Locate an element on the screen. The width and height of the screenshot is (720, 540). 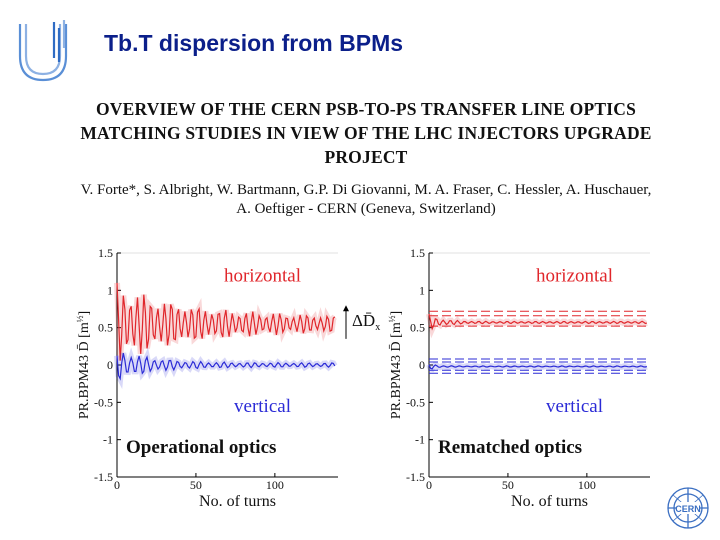
delta-annotation-sub: x is located at coordinates (377, 327).